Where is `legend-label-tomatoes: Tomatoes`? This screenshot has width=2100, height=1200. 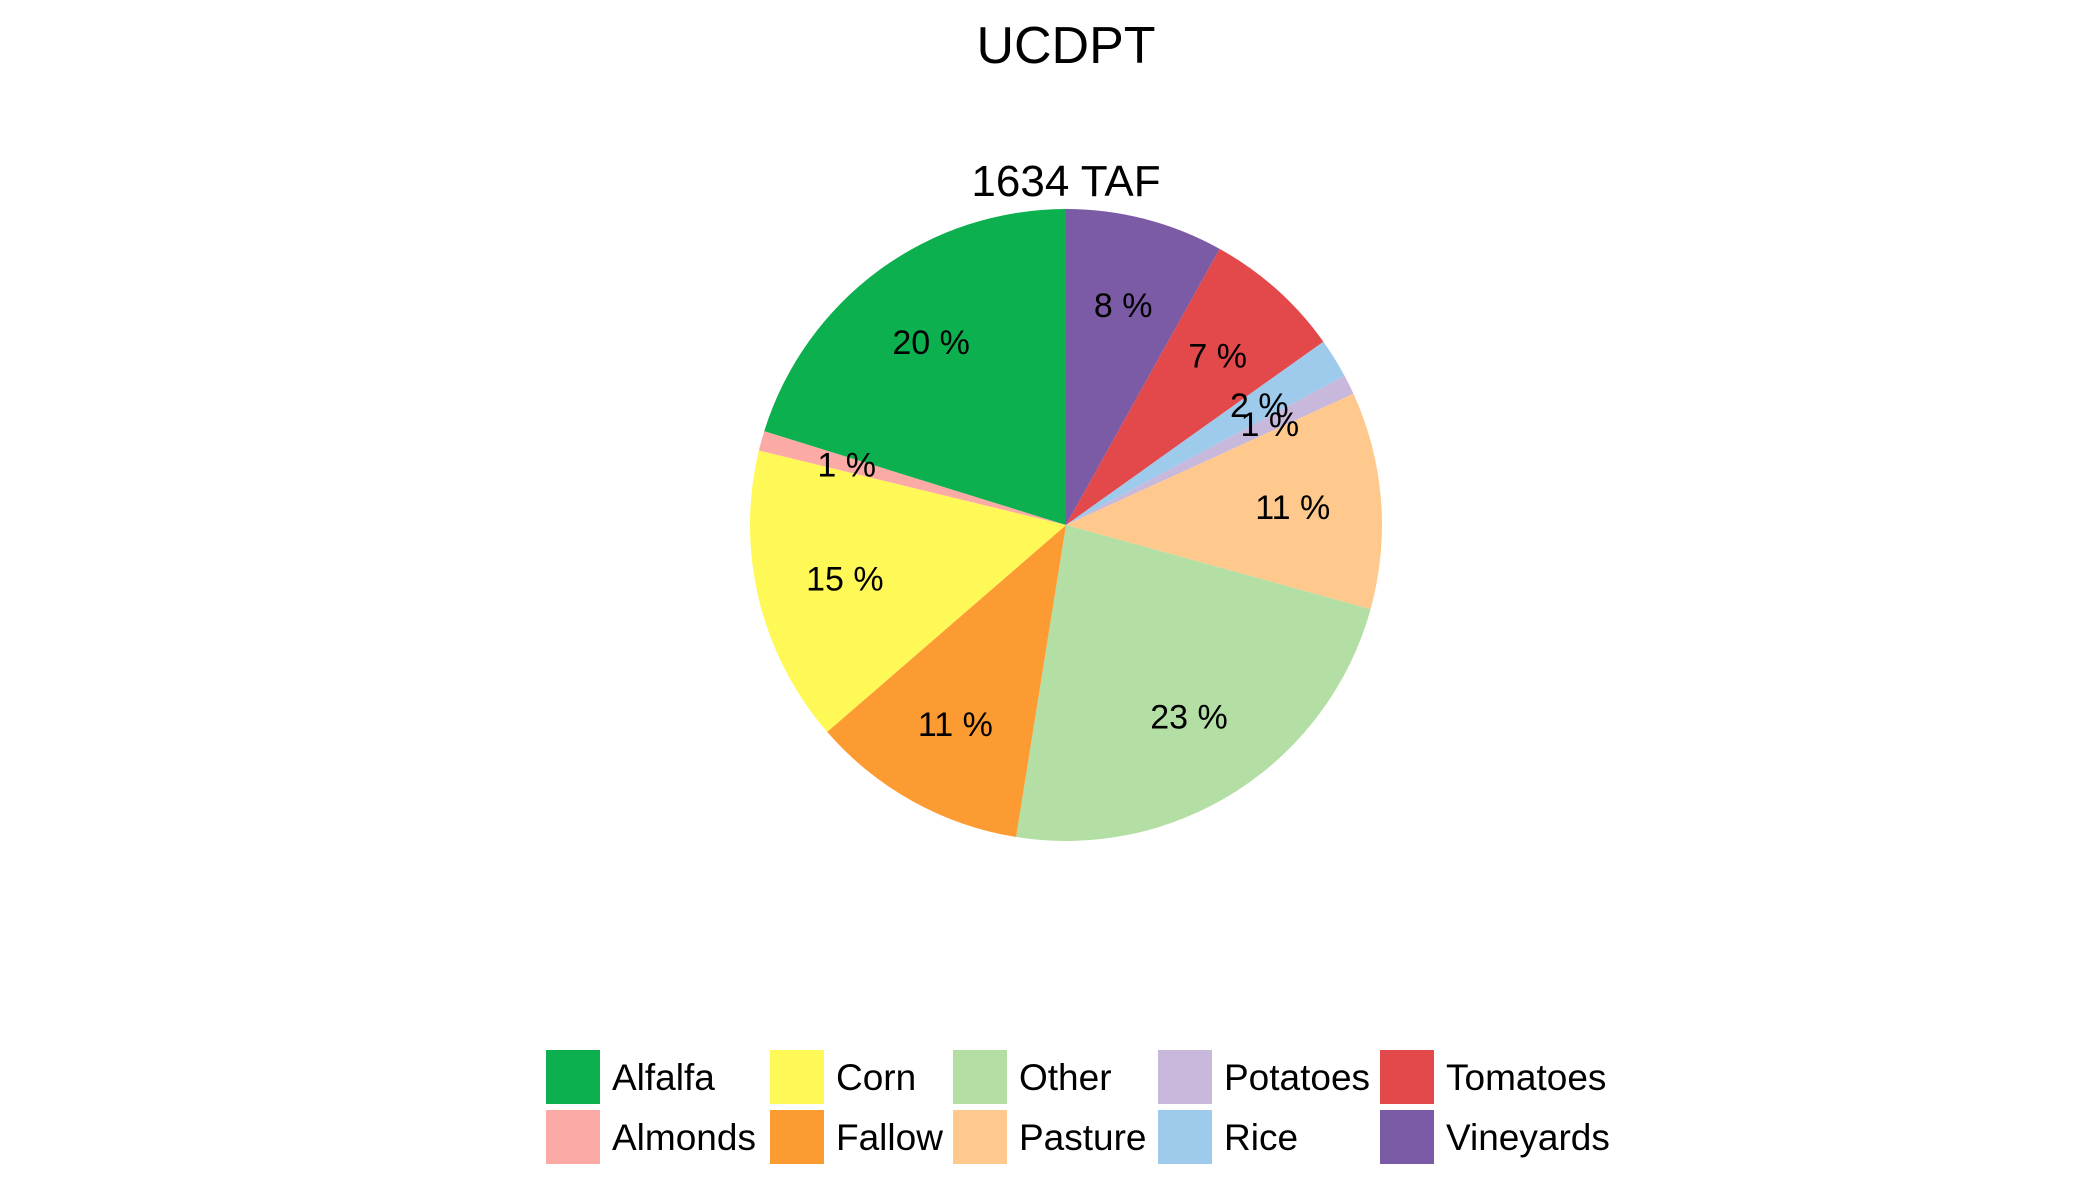 legend-label-tomatoes: Tomatoes is located at coordinates (1526, 1077).